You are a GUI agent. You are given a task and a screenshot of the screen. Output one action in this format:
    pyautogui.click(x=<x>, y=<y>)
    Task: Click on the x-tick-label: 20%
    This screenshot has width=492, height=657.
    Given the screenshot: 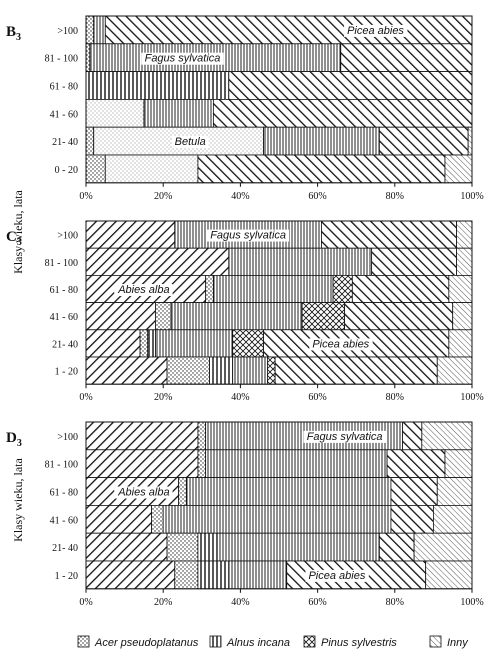 What is the action you would take?
    pyautogui.click(x=163, y=397)
    